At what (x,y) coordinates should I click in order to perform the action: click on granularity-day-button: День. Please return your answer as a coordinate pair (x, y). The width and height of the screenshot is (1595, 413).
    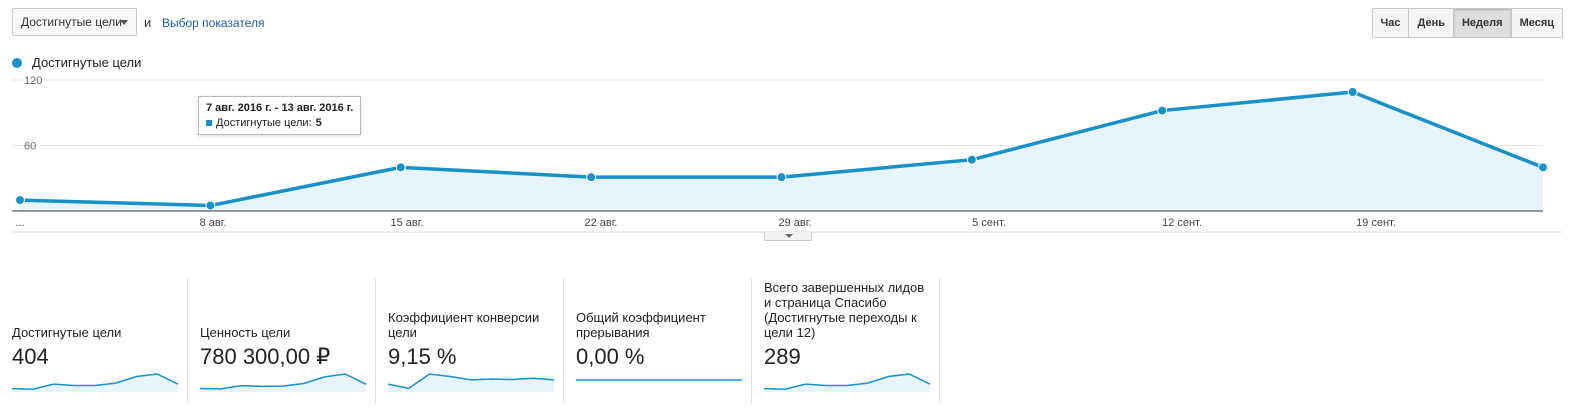
    Looking at the image, I should click on (1430, 23).